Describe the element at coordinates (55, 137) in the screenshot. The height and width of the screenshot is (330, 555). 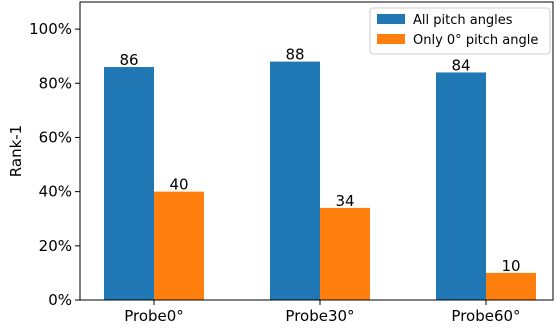
I see `y-tick-label: 60%` at that location.